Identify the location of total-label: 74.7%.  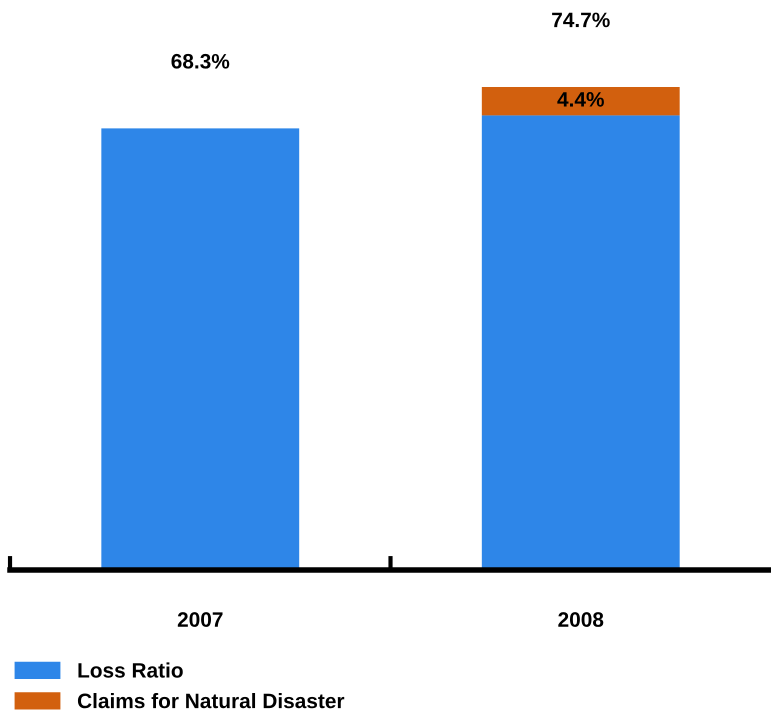
(581, 20).